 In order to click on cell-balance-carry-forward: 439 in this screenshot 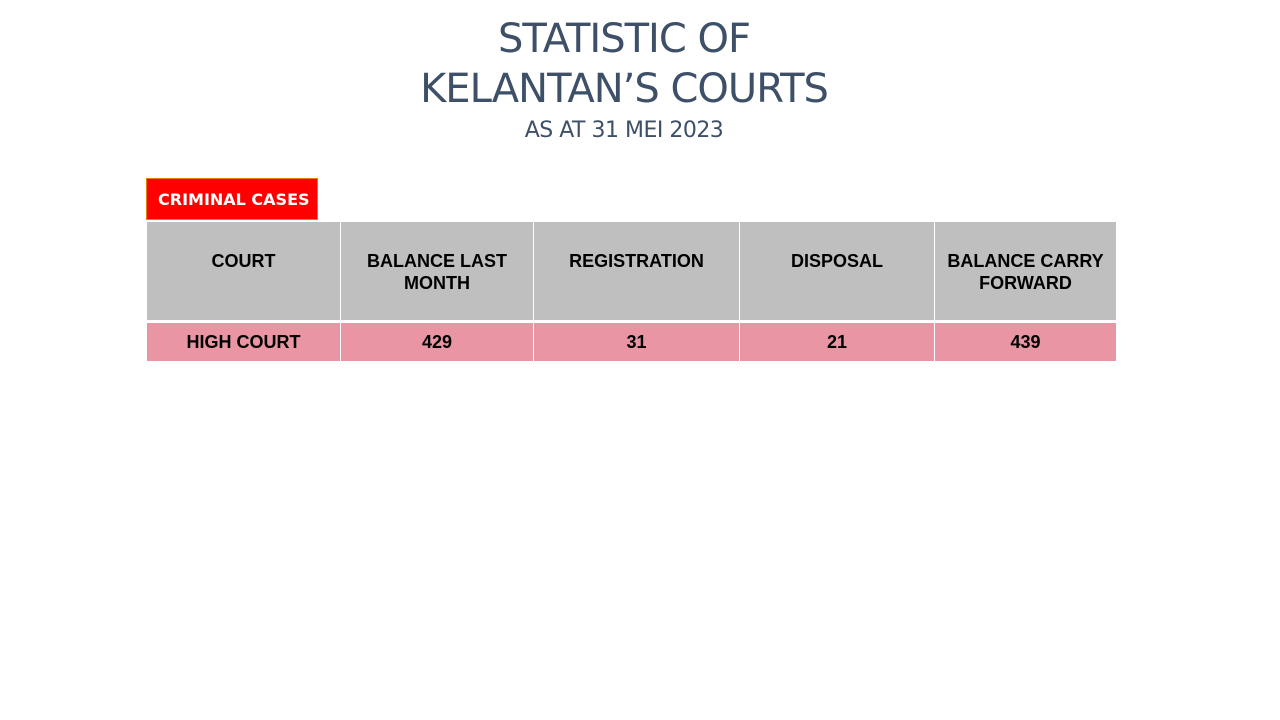, I will do `click(1025, 342)`.